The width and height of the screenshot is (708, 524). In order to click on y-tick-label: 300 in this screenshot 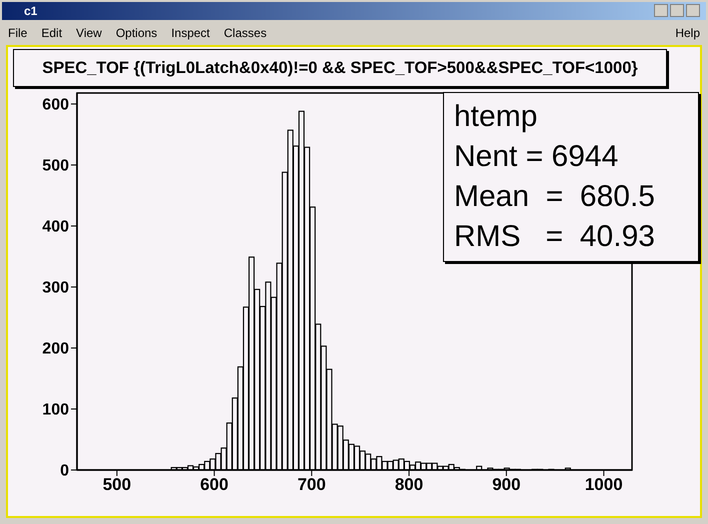, I will do `click(56, 288)`.